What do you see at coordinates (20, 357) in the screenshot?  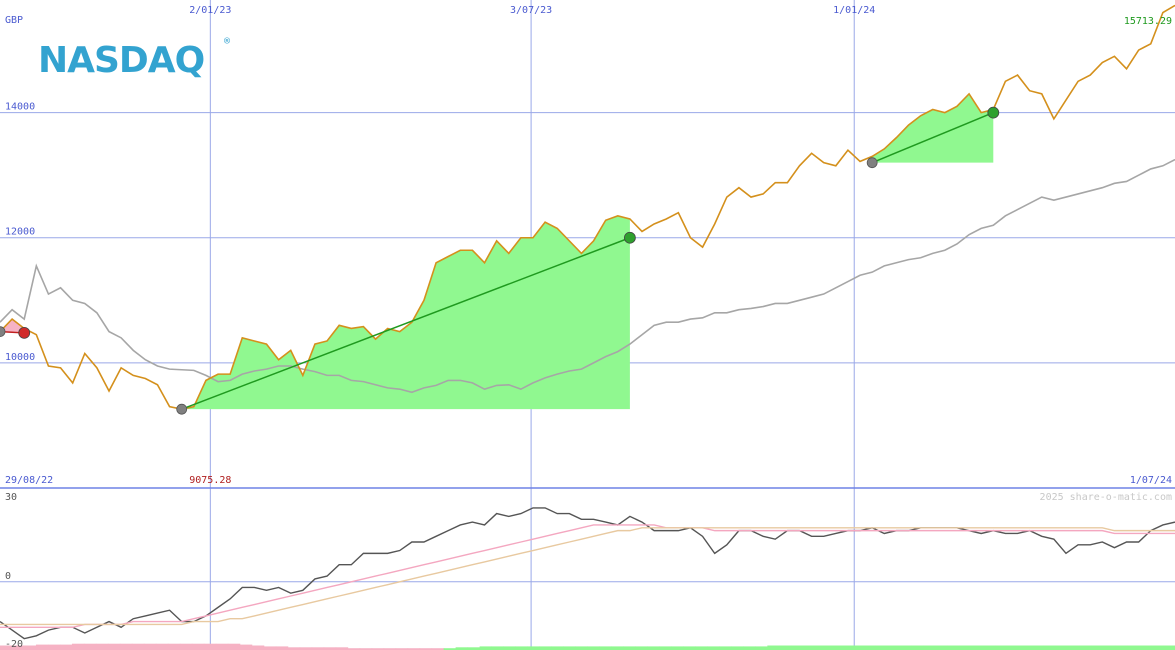 I see `y-tick-label: 10000` at bounding box center [20, 357].